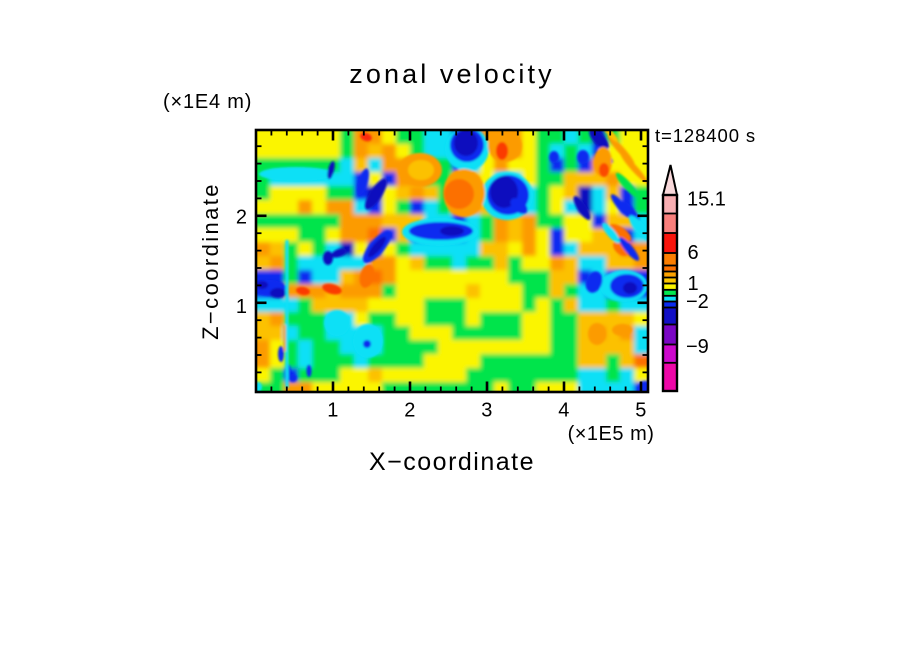 The image size is (904, 654). I want to click on svg-text: (×1E4 m), so click(207, 102).